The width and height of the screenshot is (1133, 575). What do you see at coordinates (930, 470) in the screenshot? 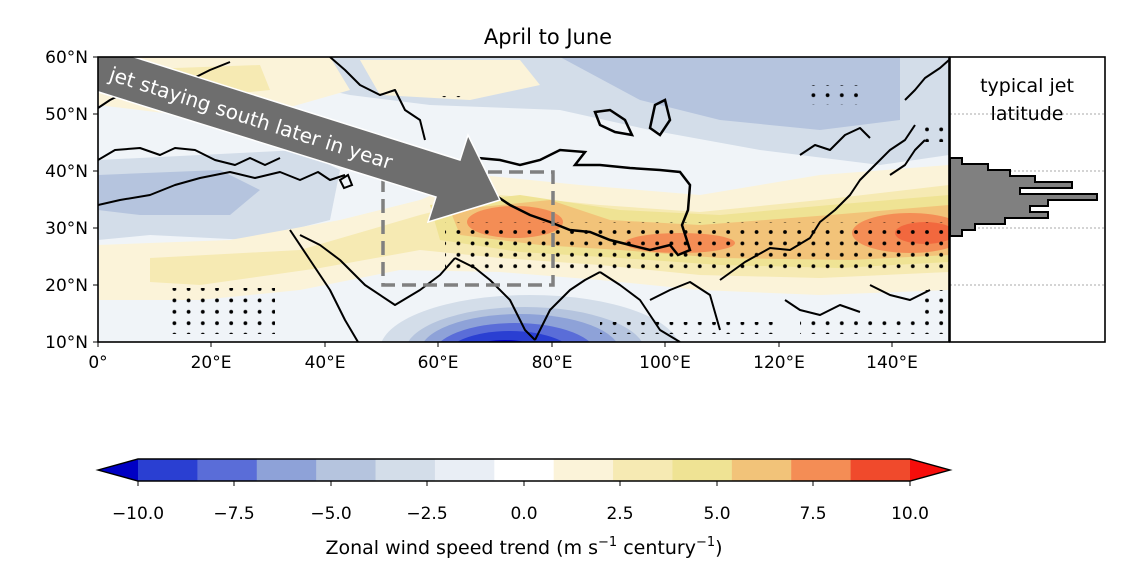
I see `colorbar-max-extension` at bounding box center [930, 470].